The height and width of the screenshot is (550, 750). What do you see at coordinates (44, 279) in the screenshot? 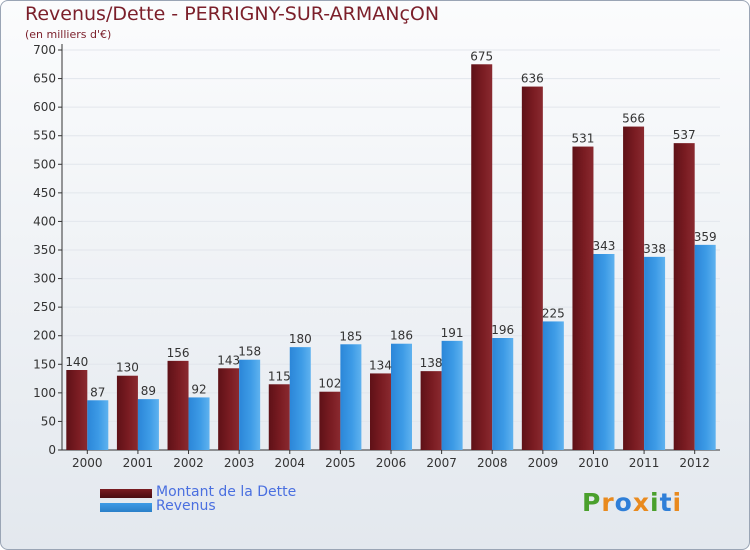
I see `y-tick-label: 300` at bounding box center [44, 279].